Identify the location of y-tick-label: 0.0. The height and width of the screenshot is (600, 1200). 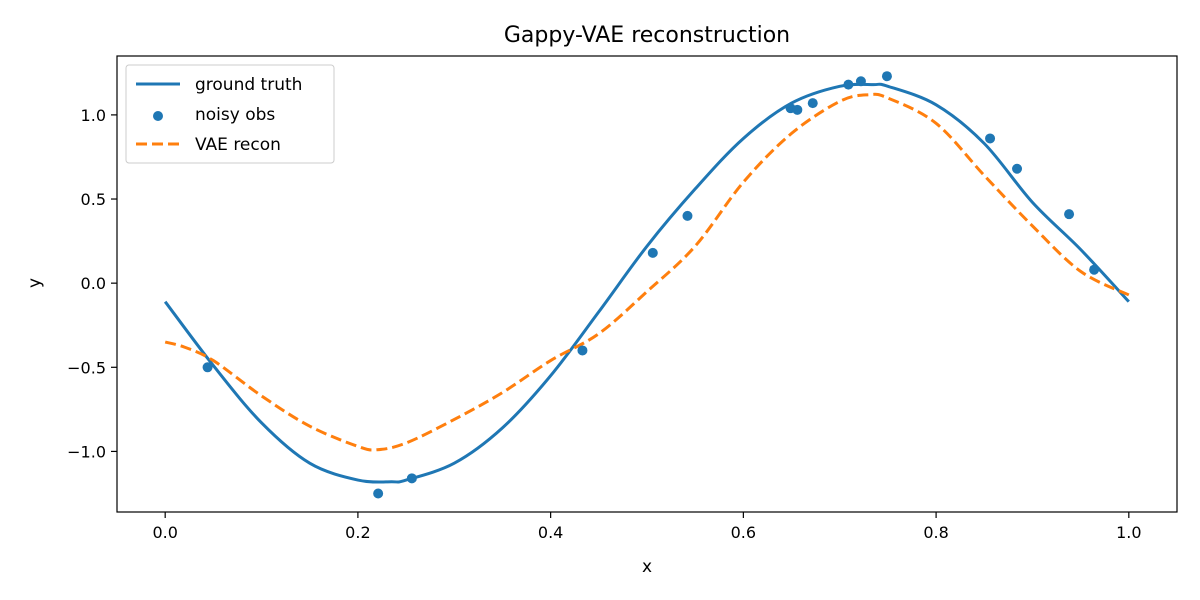
(93, 283).